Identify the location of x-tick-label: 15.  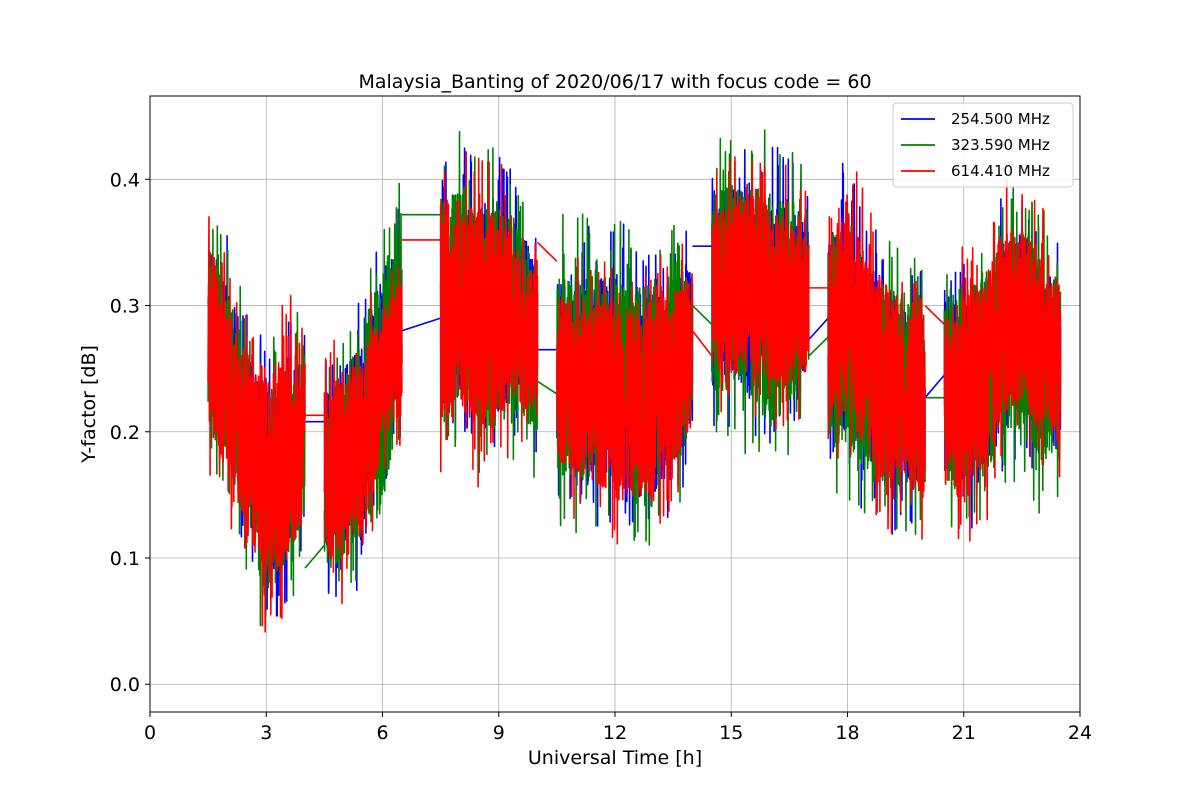
(731, 733).